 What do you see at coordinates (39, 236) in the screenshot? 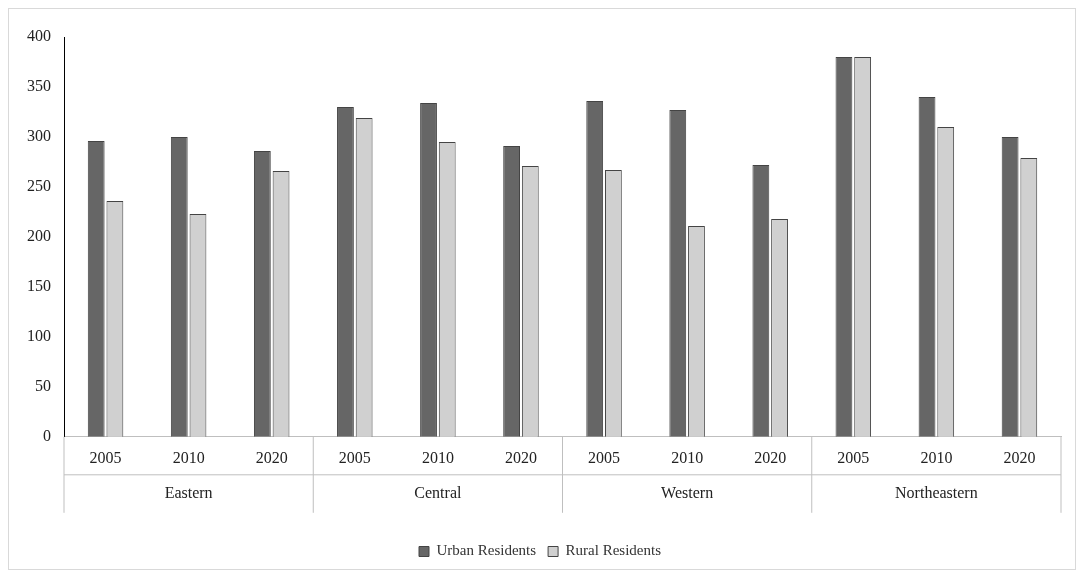
I see `y-tick-label: 200` at bounding box center [39, 236].